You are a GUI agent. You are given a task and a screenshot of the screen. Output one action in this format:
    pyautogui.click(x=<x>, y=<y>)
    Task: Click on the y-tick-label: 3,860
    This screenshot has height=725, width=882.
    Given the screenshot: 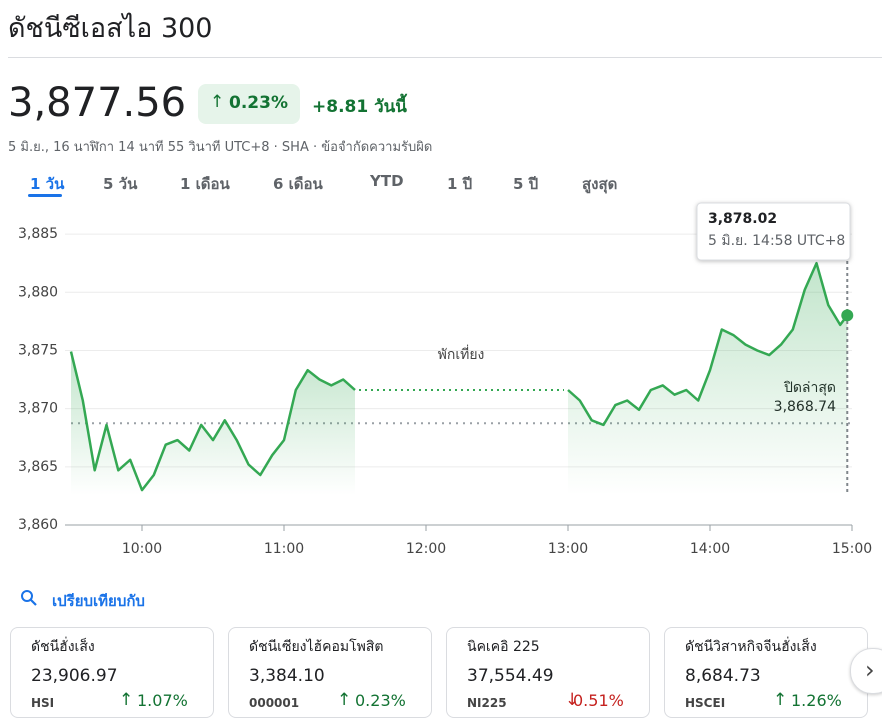 What is the action you would take?
    pyautogui.click(x=38, y=525)
    